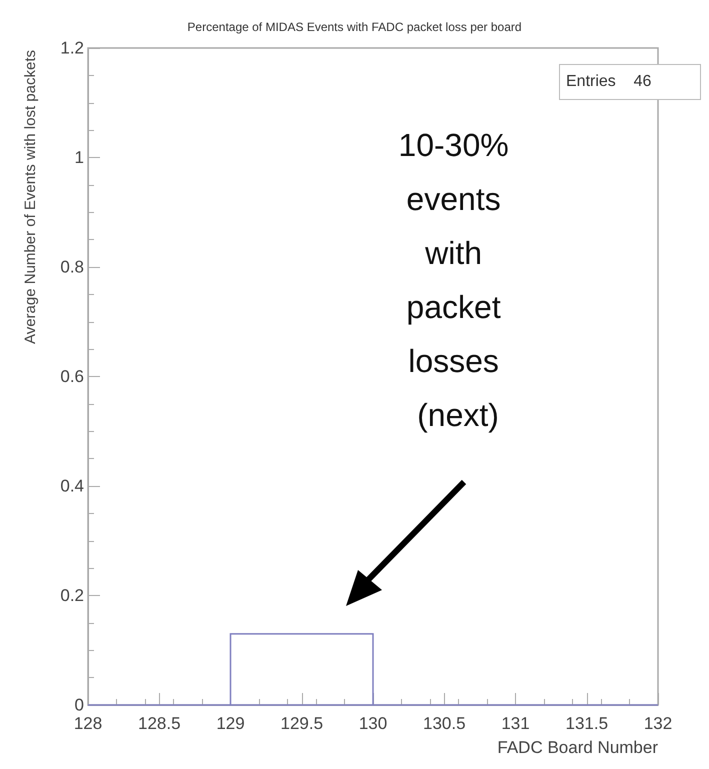 This screenshot has height=769, width=709. What do you see at coordinates (586, 723) in the screenshot?
I see `x-tick-label: 131.5` at bounding box center [586, 723].